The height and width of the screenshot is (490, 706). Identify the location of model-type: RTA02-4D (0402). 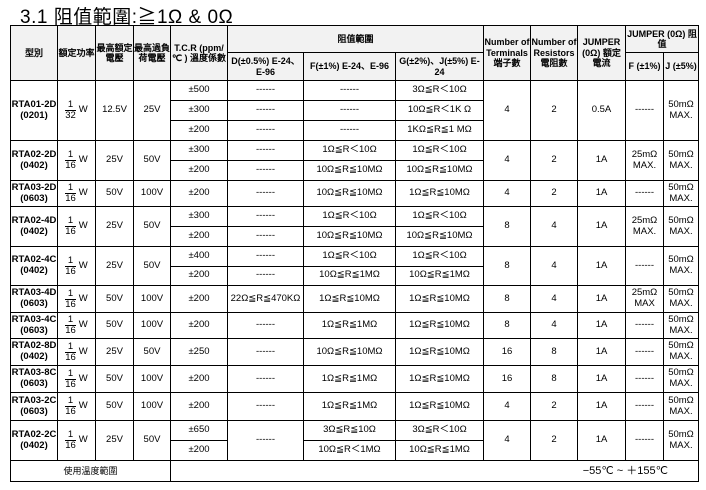
(34, 226).